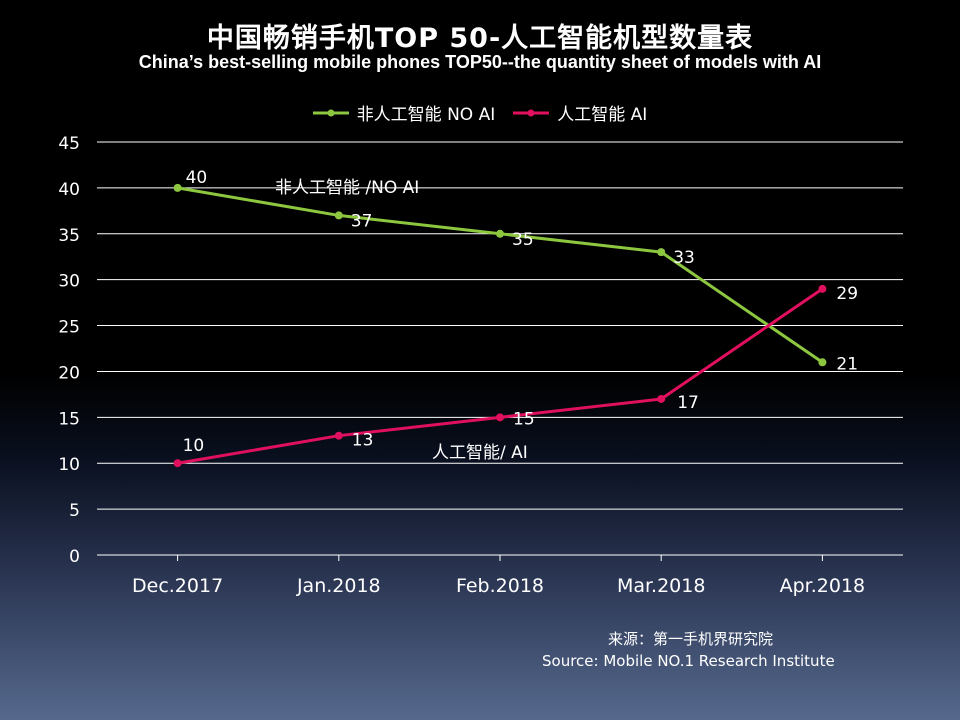 This screenshot has height=720, width=960. What do you see at coordinates (177, 586) in the screenshot?
I see `x-tick-label: Dec.2017` at bounding box center [177, 586].